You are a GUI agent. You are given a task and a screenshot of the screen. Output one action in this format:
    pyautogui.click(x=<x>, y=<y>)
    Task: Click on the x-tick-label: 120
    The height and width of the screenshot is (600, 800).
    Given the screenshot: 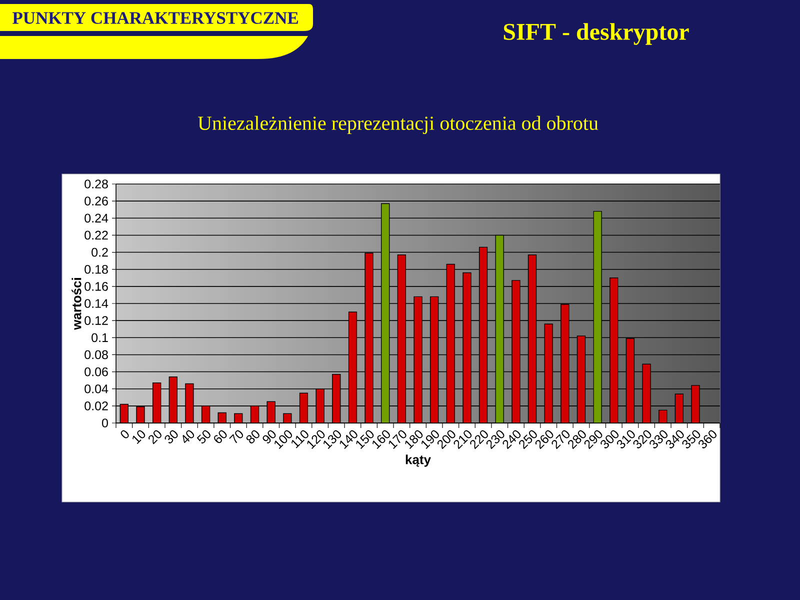 What is the action you would take?
    pyautogui.click(x=316, y=439)
    